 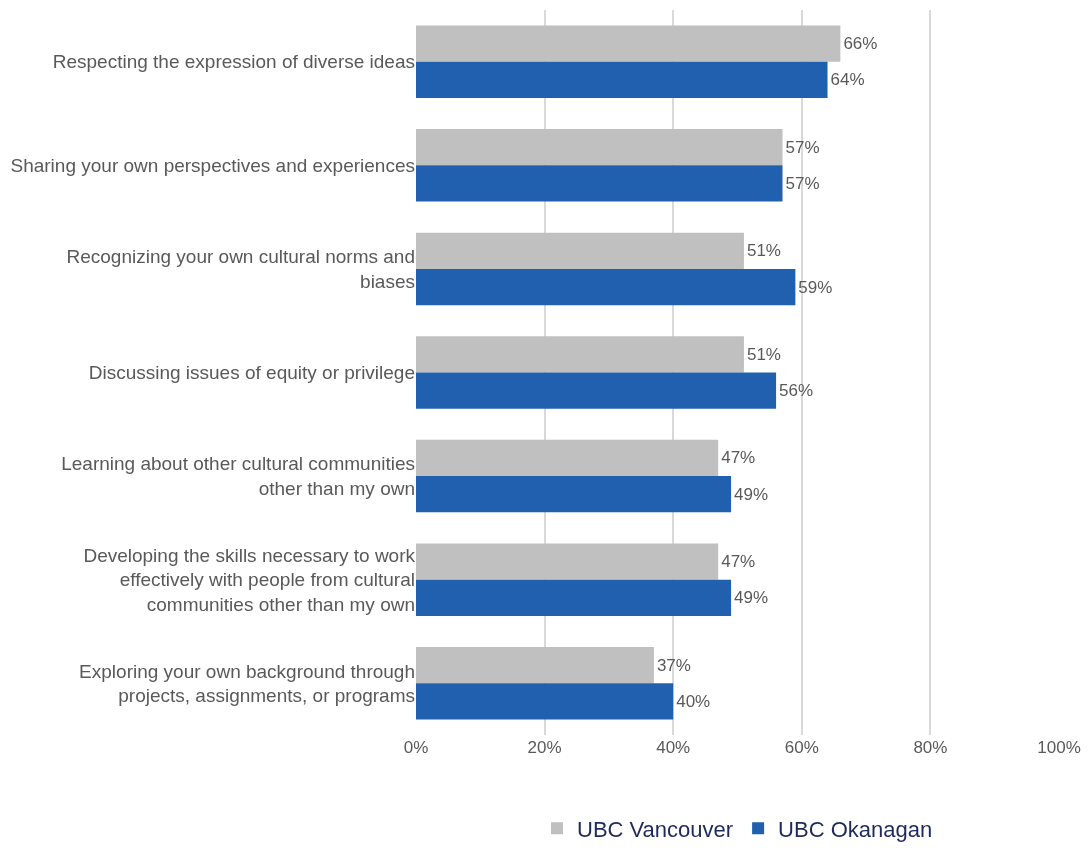 What do you see at coordinates (238, 476) in the screenshot?
I see `y-tick-label: Learning about other cultural communities other than my own` at bounding box center [238, 476].